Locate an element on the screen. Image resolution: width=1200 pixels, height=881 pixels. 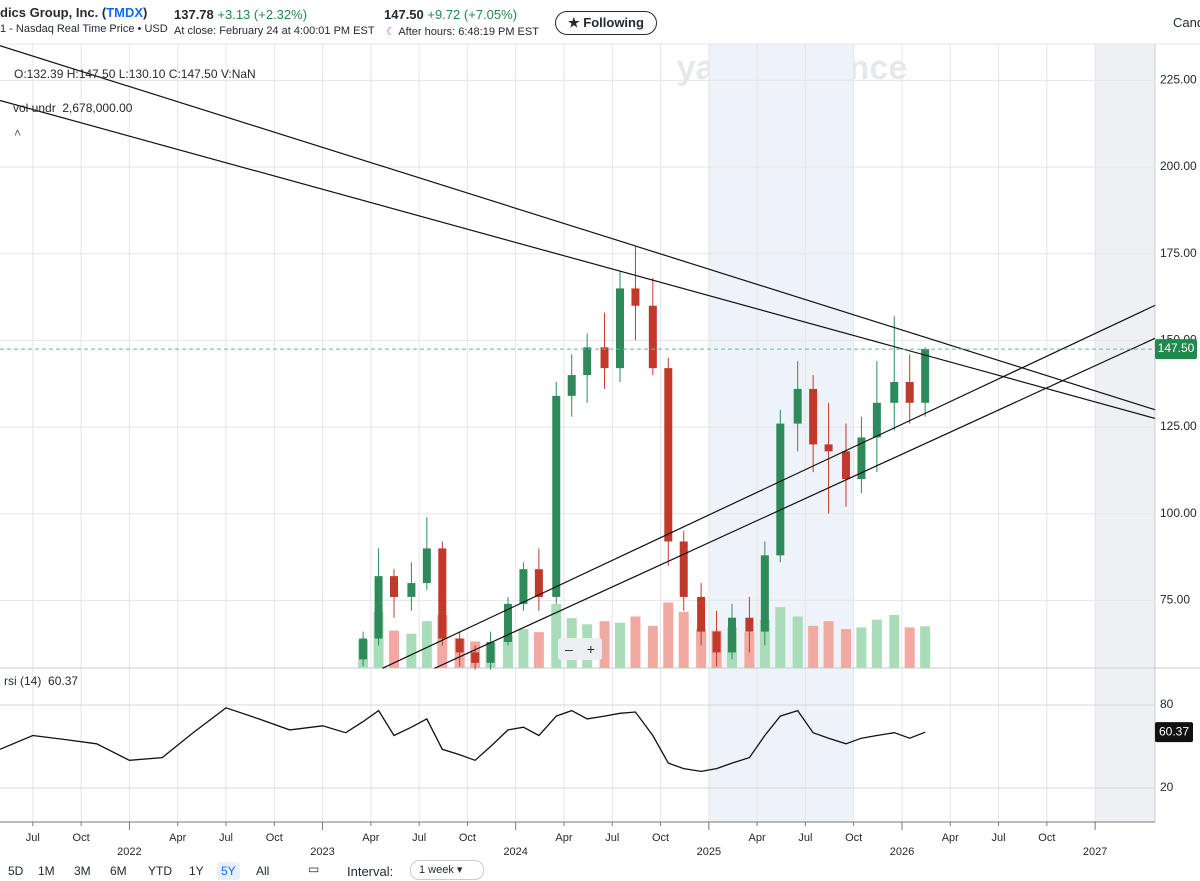
interval-value: 1 week is located at coordinates (436, 870).